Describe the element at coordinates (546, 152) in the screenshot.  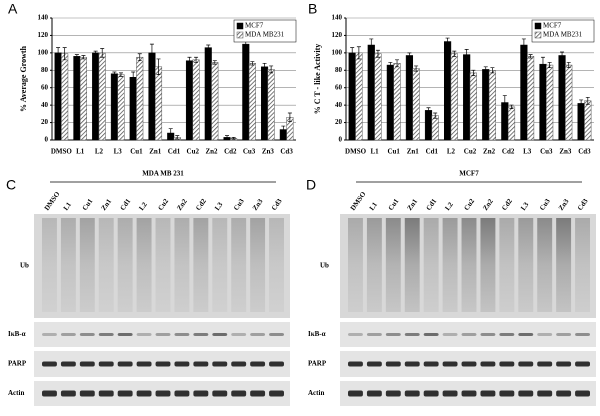
I see `x-tick-label: Cu3` at that location.